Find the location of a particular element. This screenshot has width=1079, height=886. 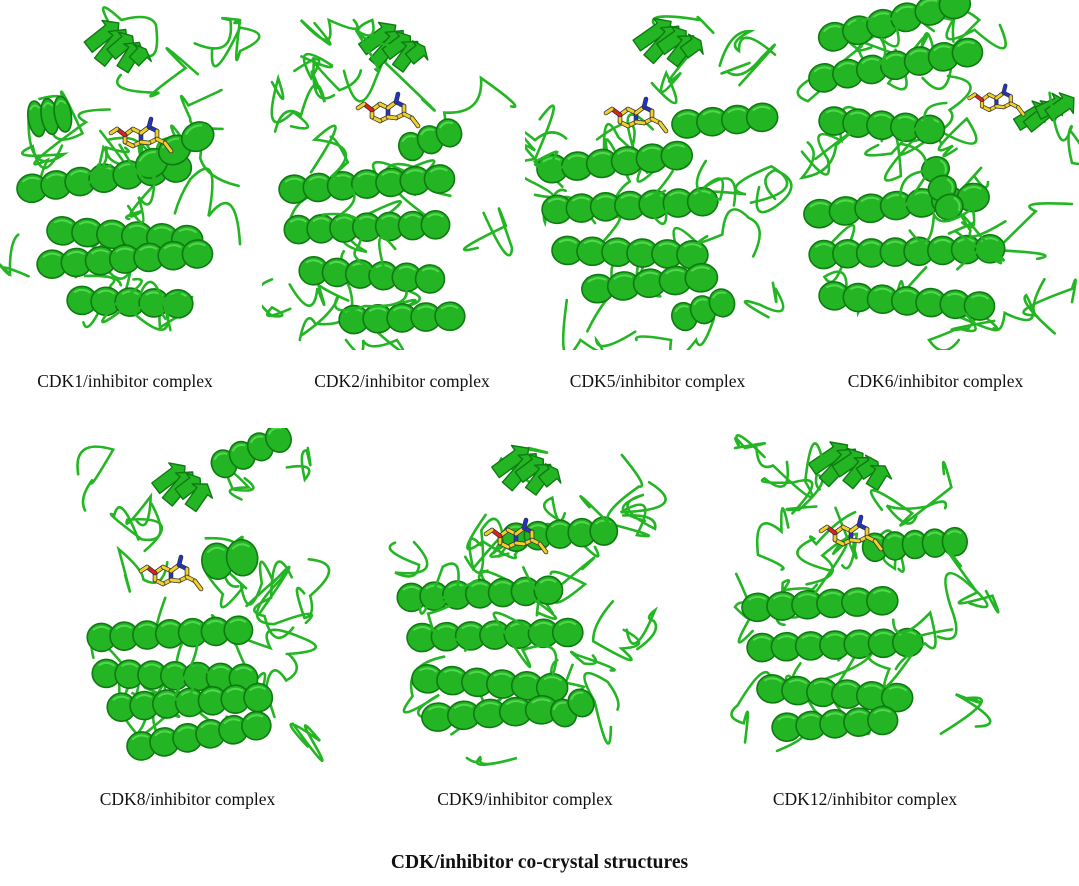

cdk12-structure is located at coordinates (865, 593).